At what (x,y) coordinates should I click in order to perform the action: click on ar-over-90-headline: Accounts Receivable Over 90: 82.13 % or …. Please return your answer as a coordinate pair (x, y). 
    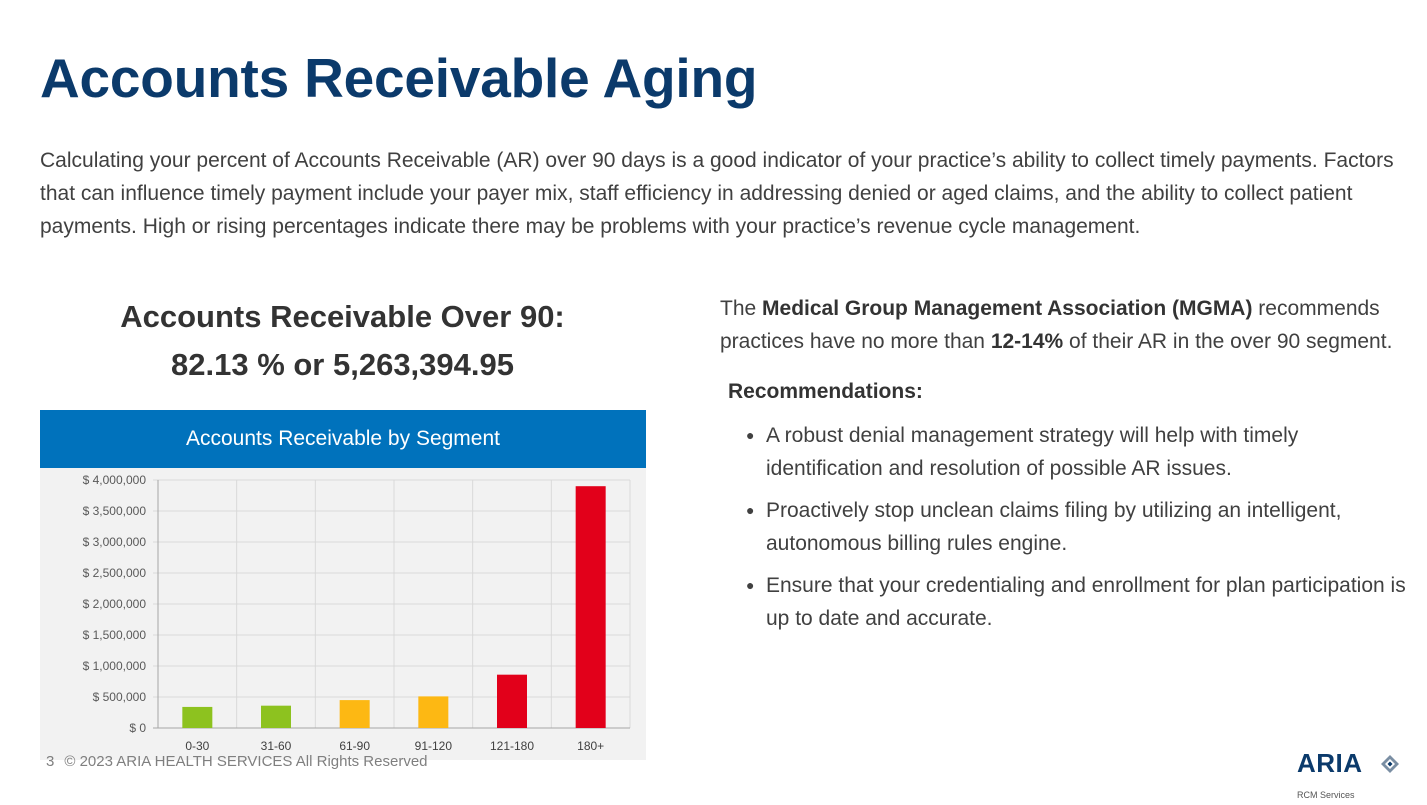
    Looking at the image, I should click on (342, 341).